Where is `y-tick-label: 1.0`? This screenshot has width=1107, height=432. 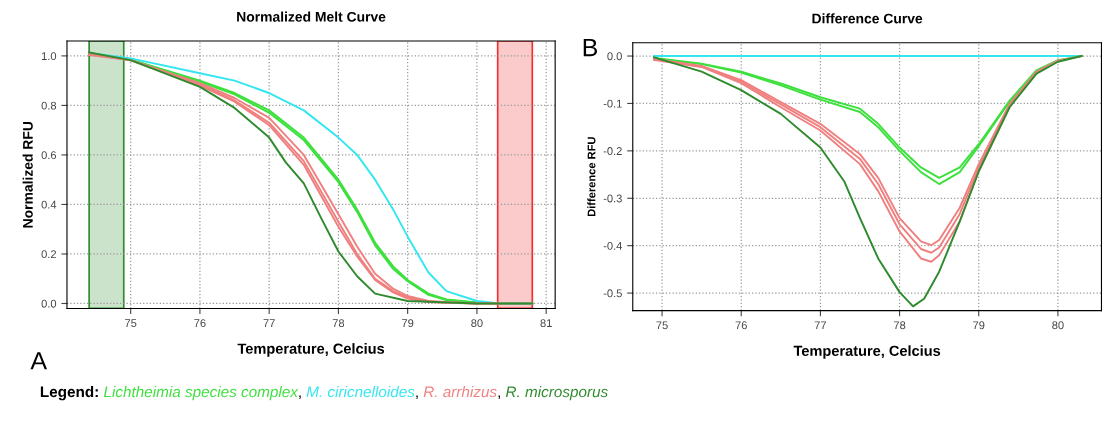 y-tick-label: 1.0 is located at coordinates (49, 56).